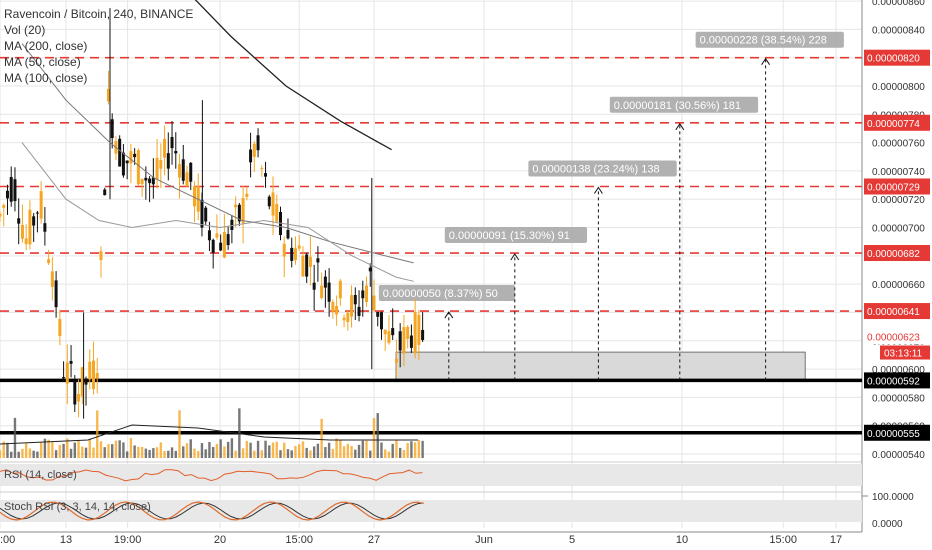 The width and height of the screenshot is (932, 550). Describe the element at coordinates (440, 294) in the screenshot. I see `measure-label: 0.00000050 (8.37%) 50` at that location.